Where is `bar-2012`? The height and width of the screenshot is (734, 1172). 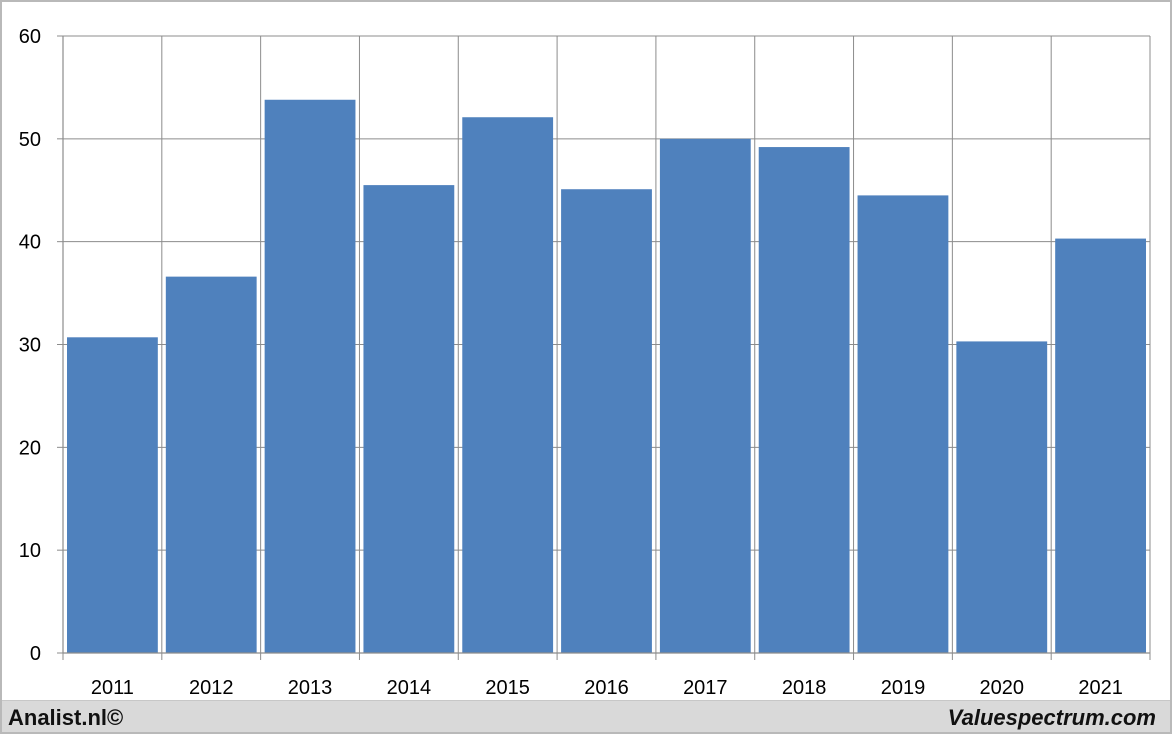 bar-2012 is located at coordinates (211, 464).